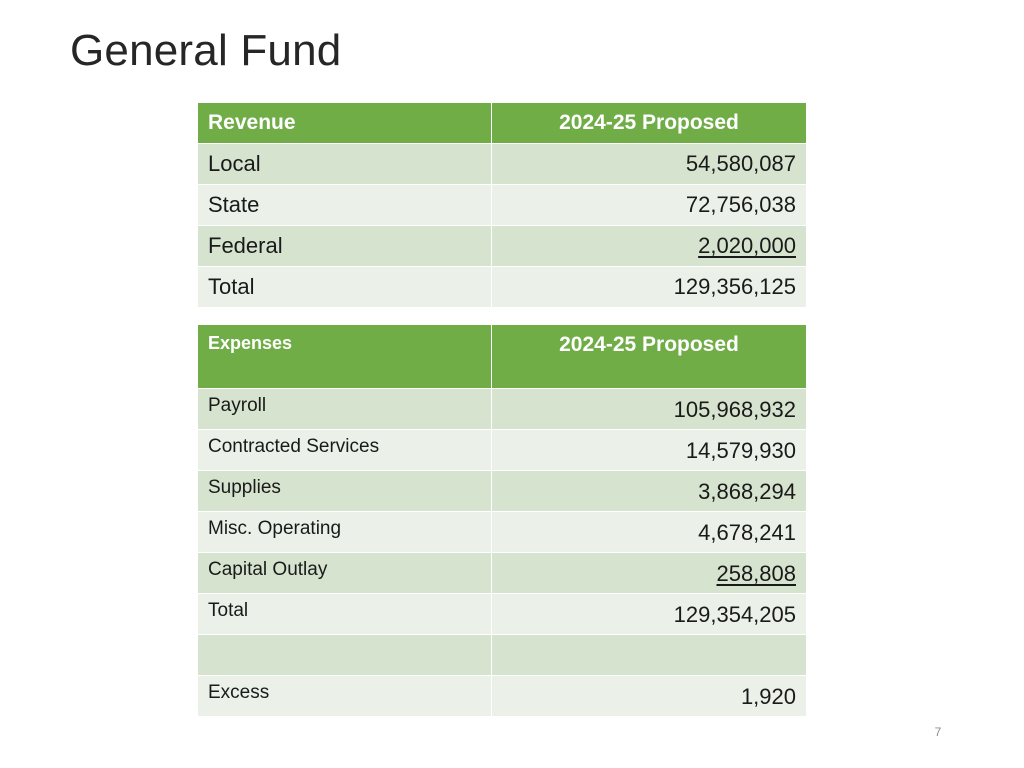 The image size is (1024, 768). Describe the element at coordinates (502, 573) in the screenshot. I see `table-row: Capital Outlay 258,808` at that location.